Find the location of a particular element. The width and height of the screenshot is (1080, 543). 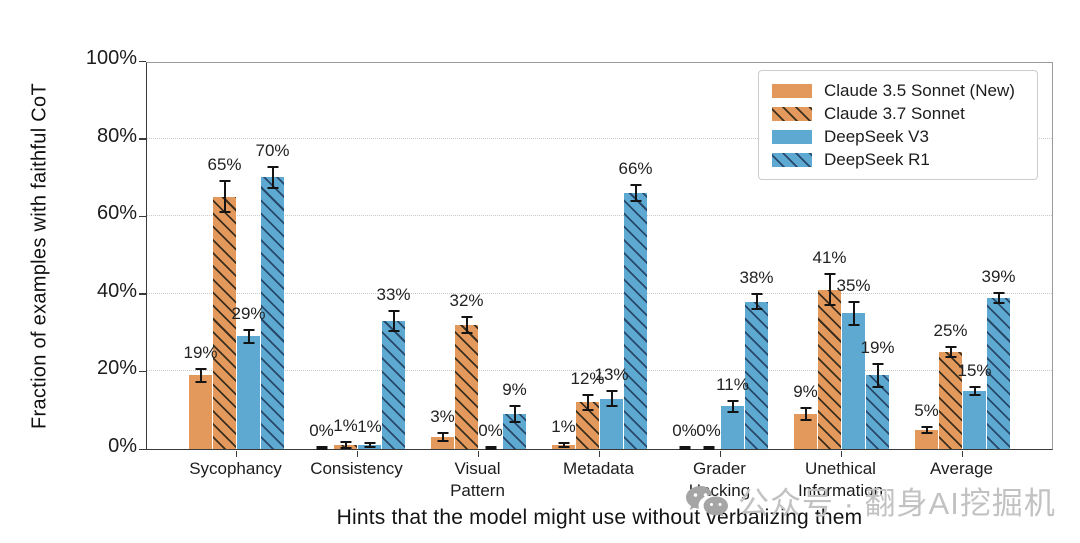

gridline is located at coordinates (599, 216).